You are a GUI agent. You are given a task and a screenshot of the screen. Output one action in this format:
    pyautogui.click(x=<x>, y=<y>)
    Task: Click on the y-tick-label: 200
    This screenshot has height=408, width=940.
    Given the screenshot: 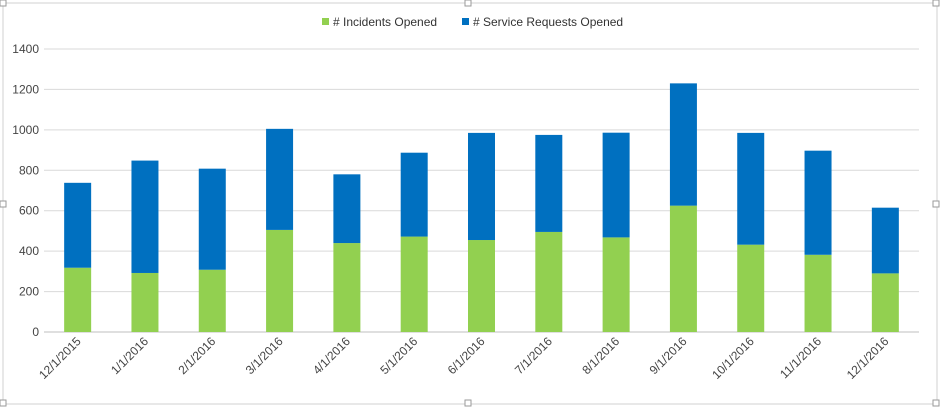 What is the action you would take?
    pyautogui.click(x=29, y=292)
    